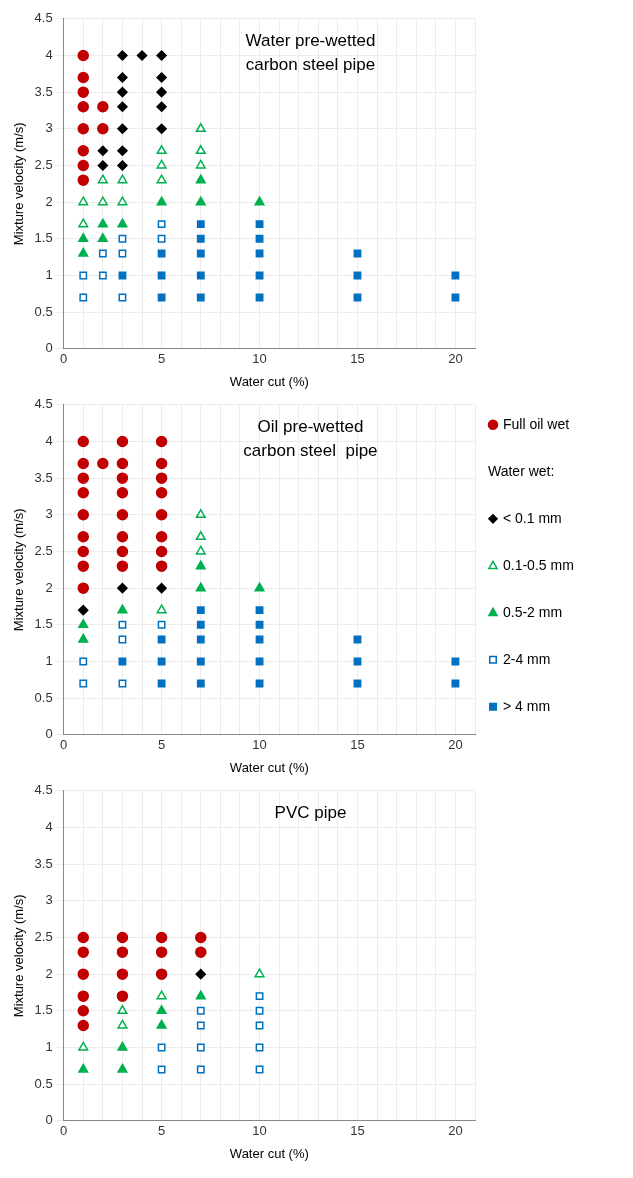 This screenshot has height=1178, width=633. I want to click on y-tick-label: 1, so click(49, 275).